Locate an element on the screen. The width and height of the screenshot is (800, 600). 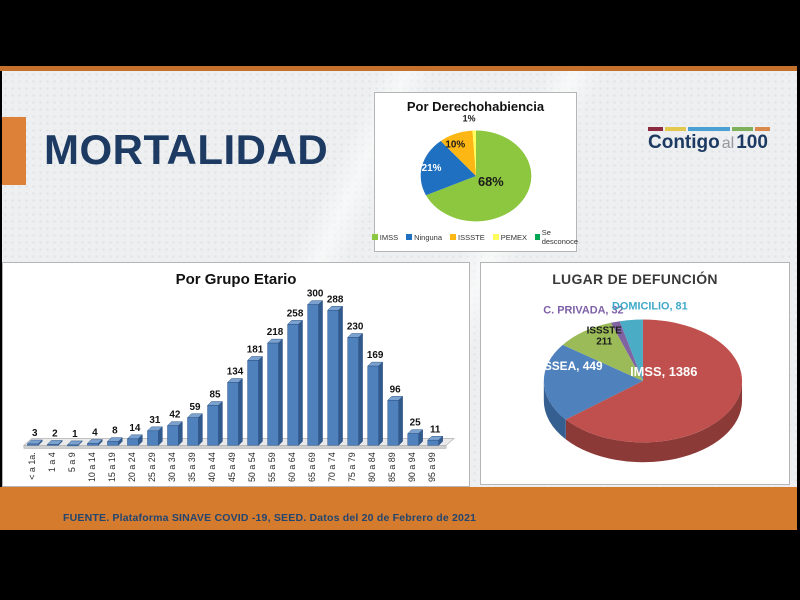
bar-value-label: 8 is located at coordinates (115, 431).